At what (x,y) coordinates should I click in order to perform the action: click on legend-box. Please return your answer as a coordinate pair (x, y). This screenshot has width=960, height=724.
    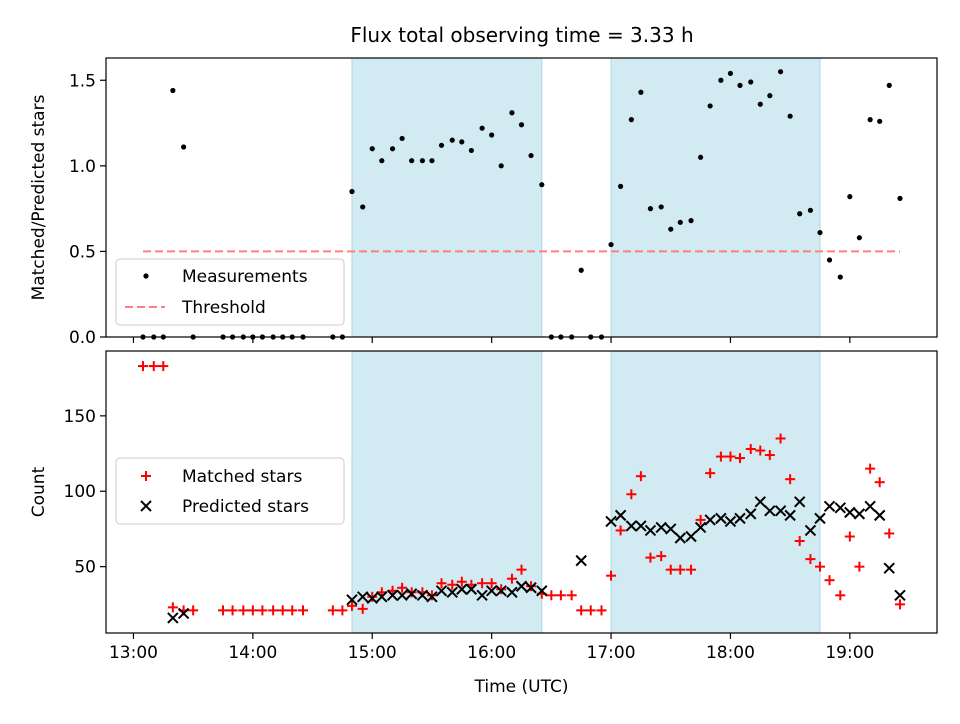
    Looking at the image, I should click on (230, 491).